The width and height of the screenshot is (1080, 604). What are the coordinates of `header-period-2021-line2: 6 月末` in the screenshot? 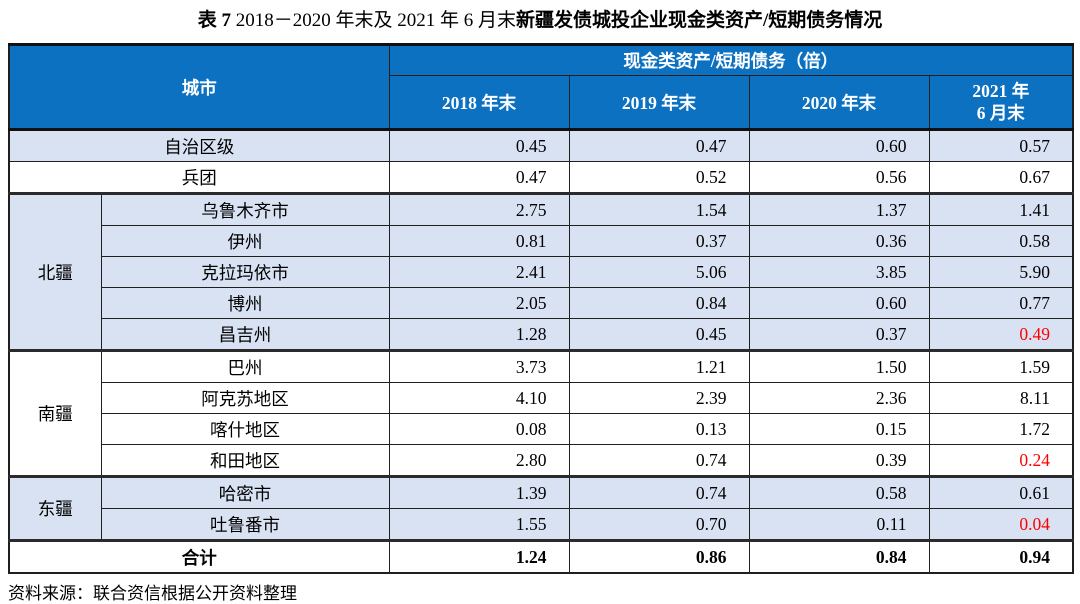 It's located at (1000, 113).